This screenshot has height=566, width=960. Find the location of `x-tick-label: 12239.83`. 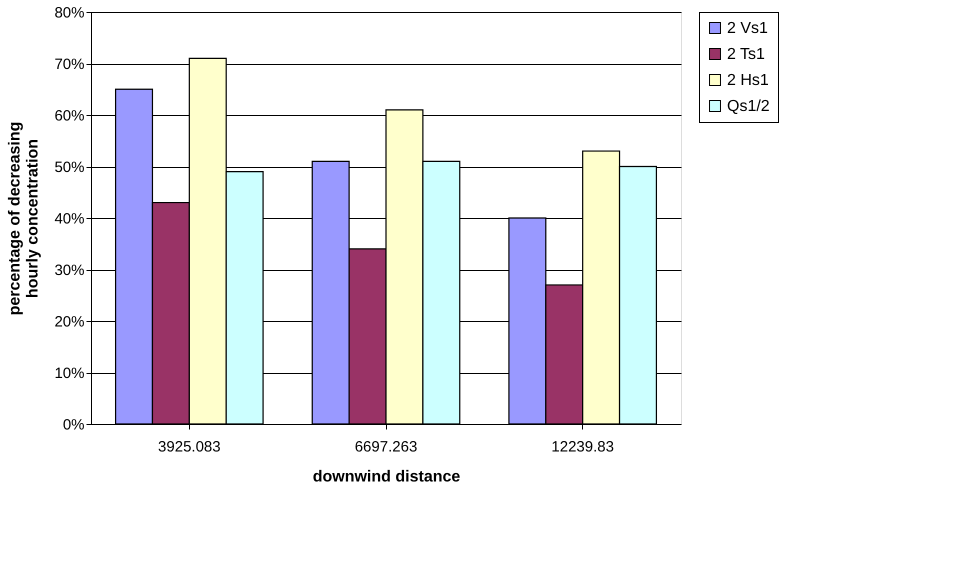

x-tick-label: 12239.83 is located at coordinates (582, 447).